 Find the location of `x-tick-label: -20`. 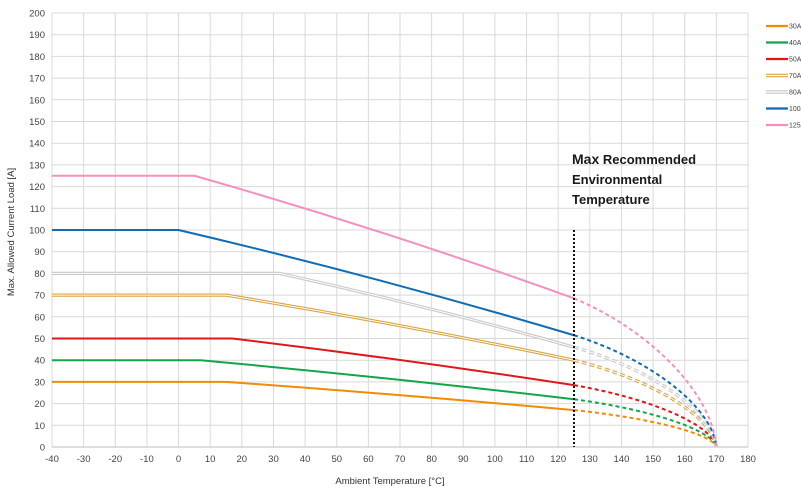

x-tick-label: -20 is located at coordinates (115, 459).